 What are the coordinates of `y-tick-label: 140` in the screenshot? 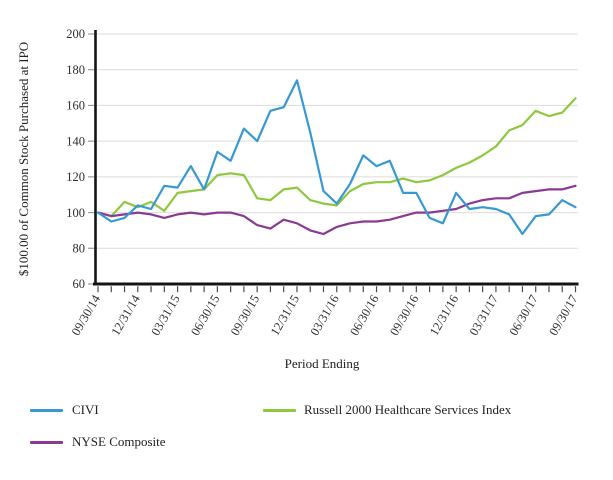 It's located at (75, 141).